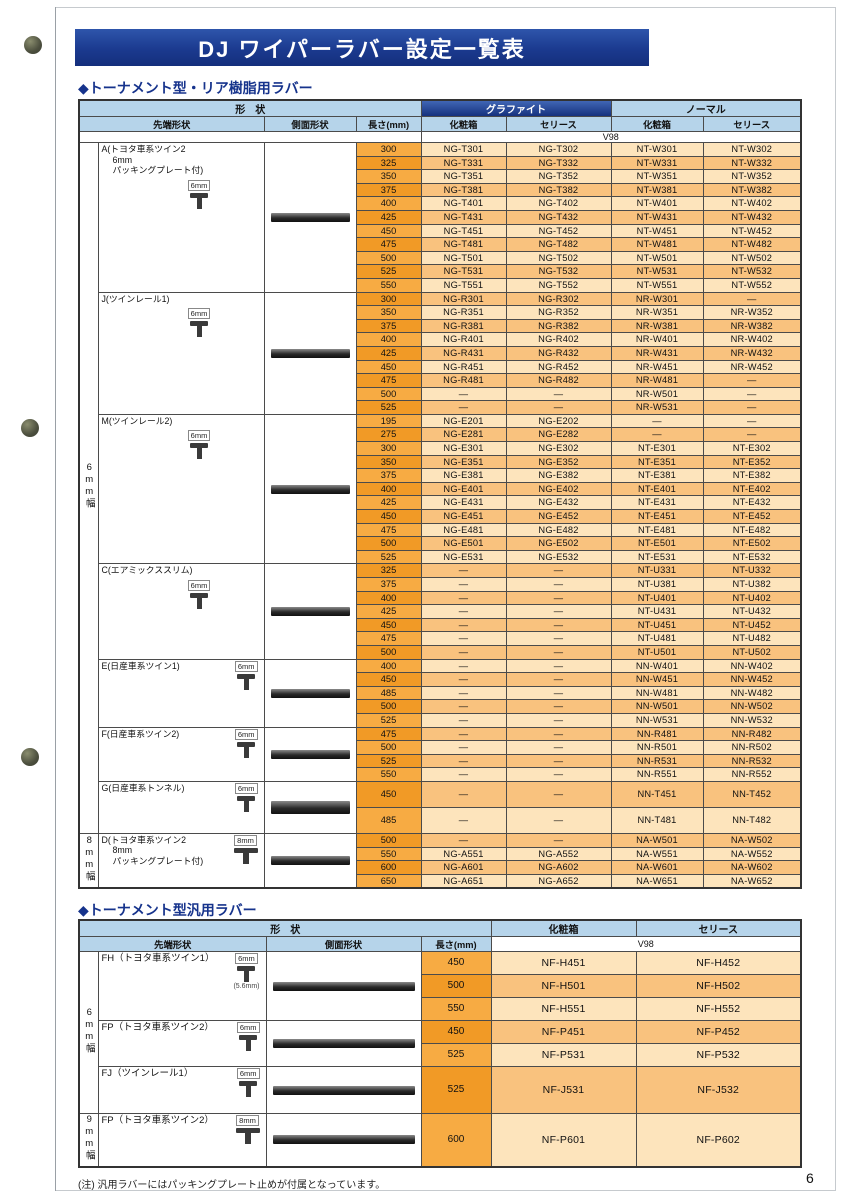 The height and width of the screenshot is (1200, 848). Describe the element at coordinates (657, 380) in the screenshot. I see `product-code-cell: NR-W481` at that location.